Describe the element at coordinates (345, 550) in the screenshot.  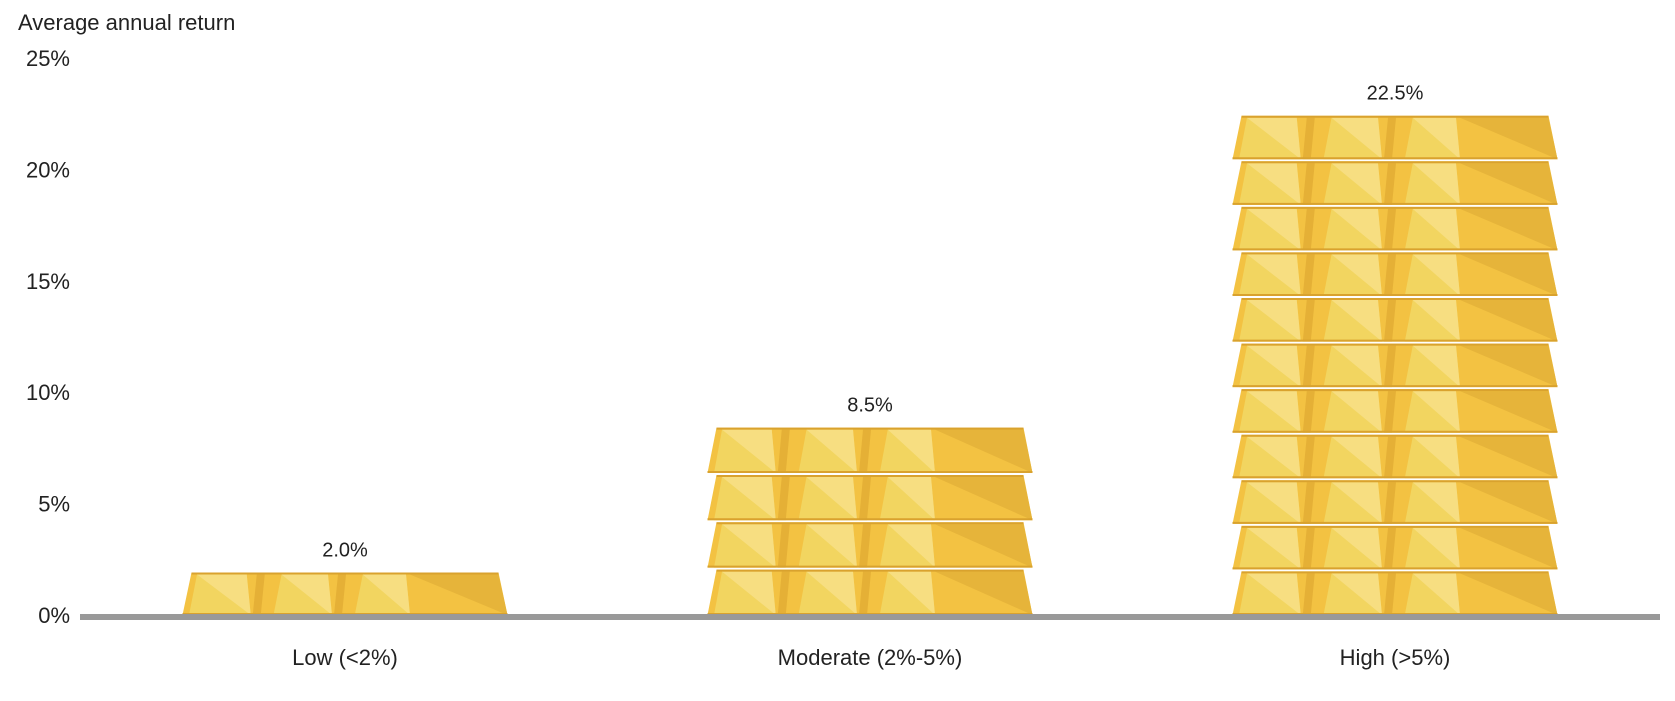
I see `bar-value-label: 2.0%` at that location.